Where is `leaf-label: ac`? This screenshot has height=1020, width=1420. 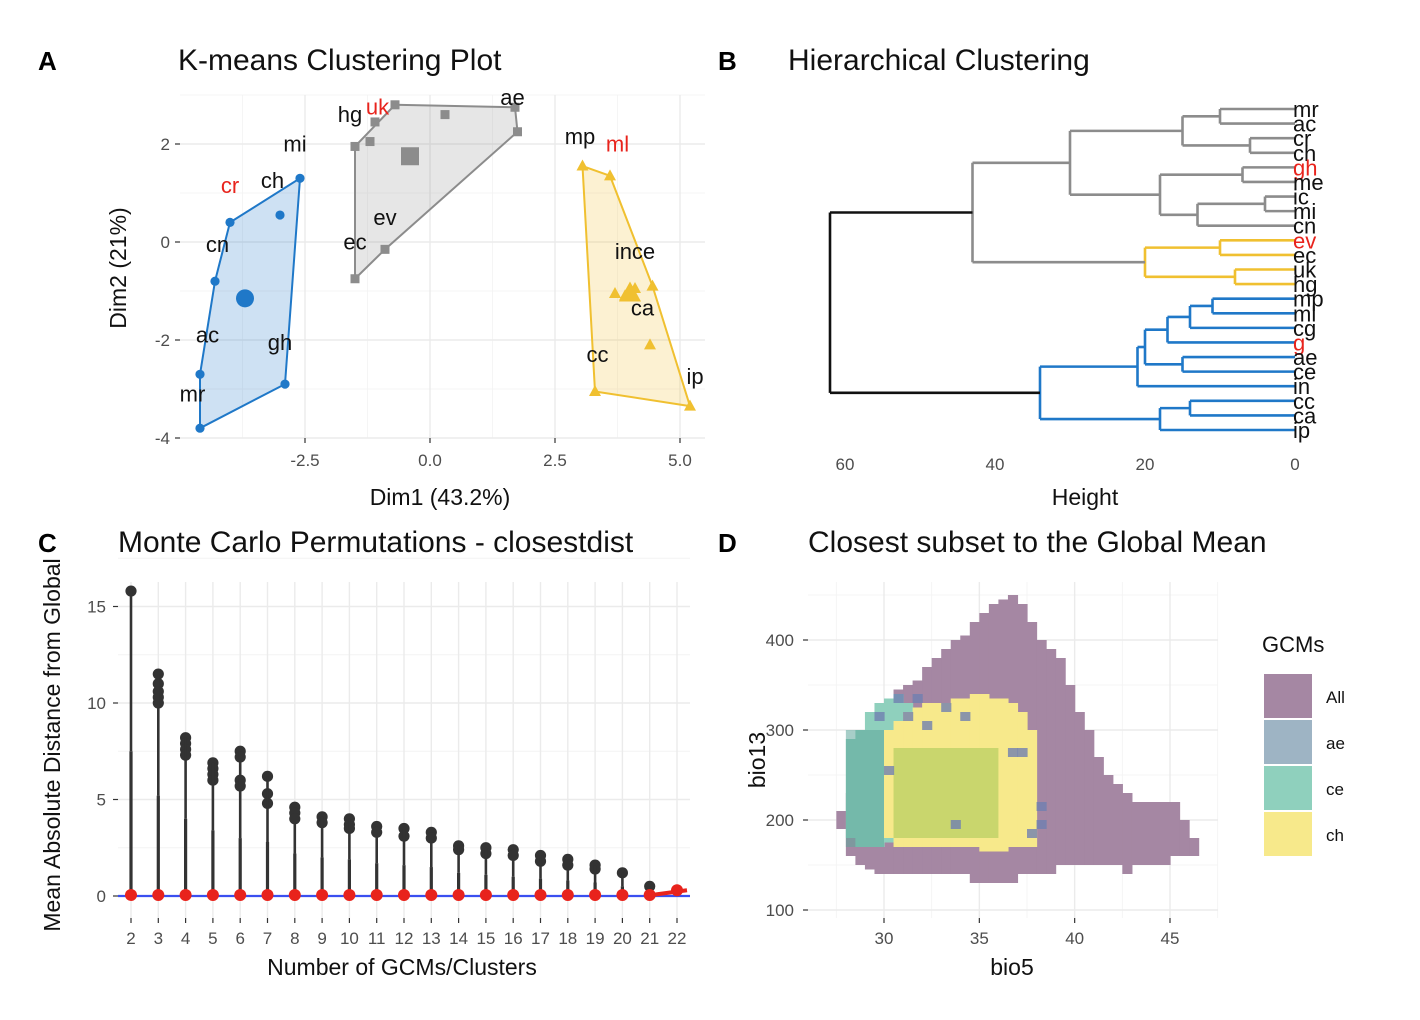 leaf-label: ac is located at coordinates (1304, 124).